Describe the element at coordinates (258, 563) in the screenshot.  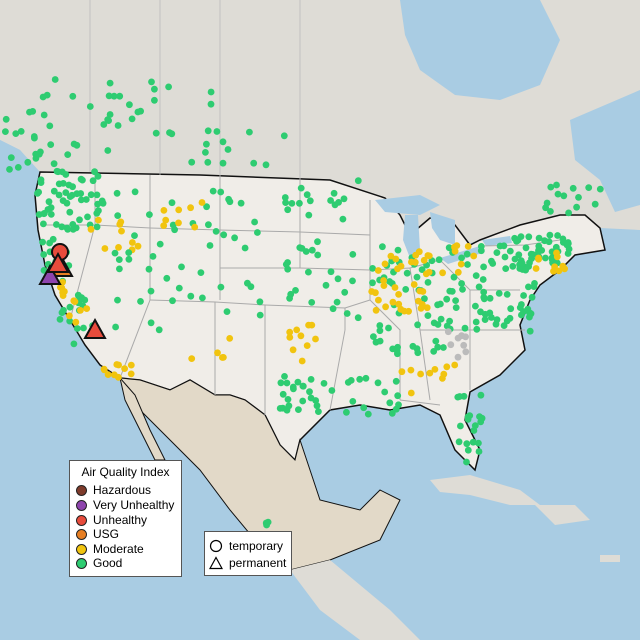
I see `legend-item-label: permanent` at that location.